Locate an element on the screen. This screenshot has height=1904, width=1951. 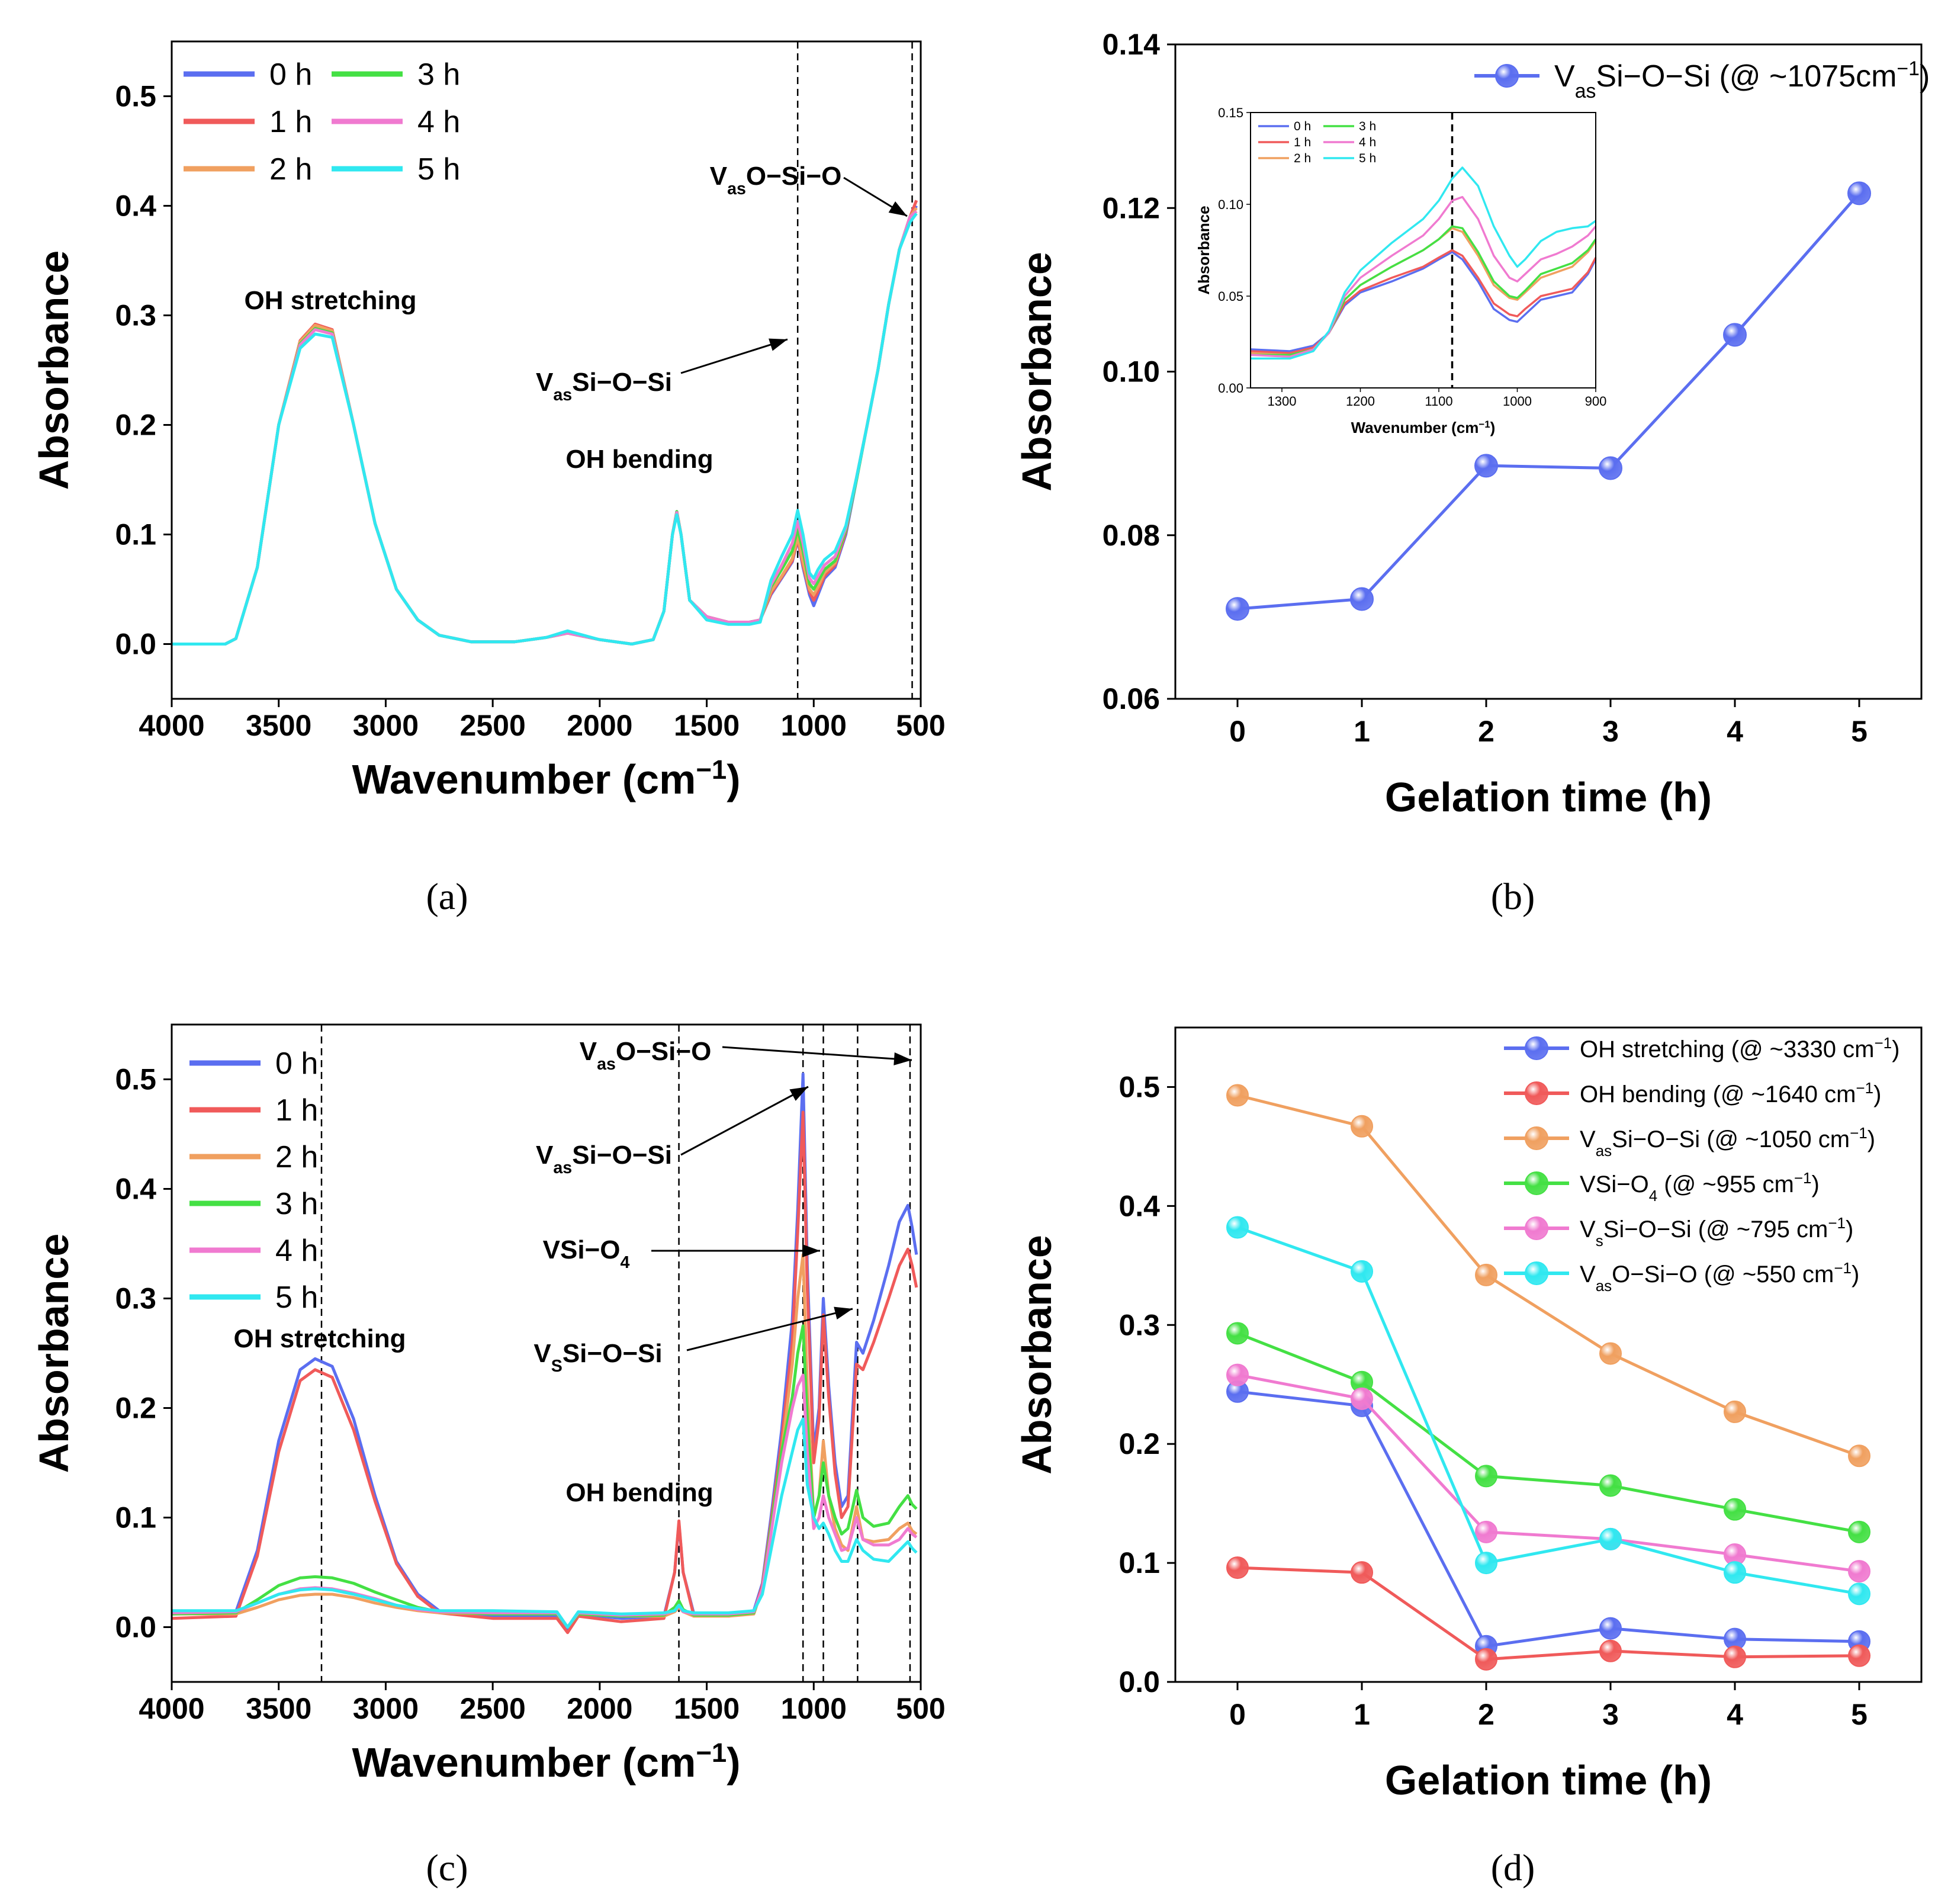
caption-a: (a) is located at coordinates (447, 896).